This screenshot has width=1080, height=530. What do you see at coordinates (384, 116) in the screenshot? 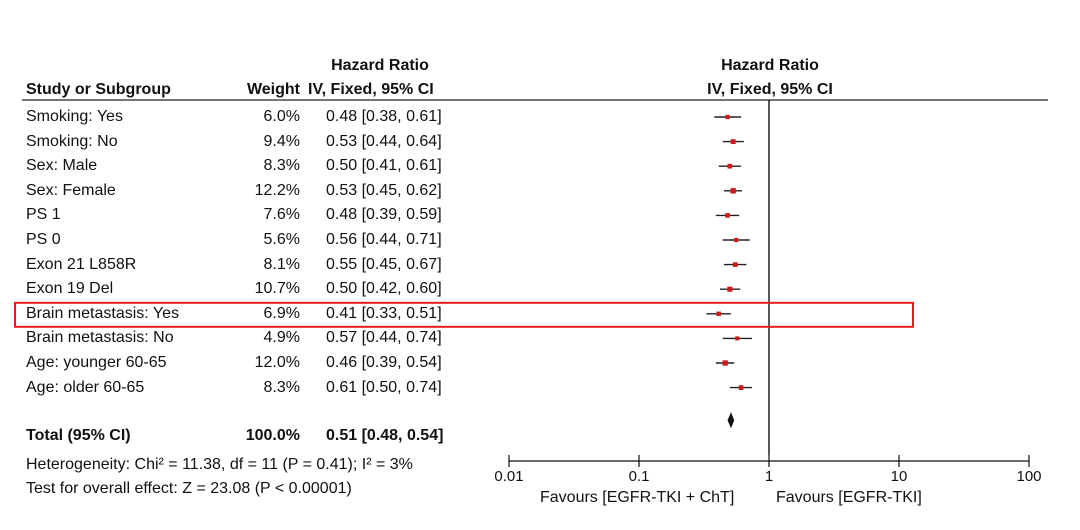
I see `row-ci: 0.48 [0.38, 0.61]` at bounding box center [384, 116].